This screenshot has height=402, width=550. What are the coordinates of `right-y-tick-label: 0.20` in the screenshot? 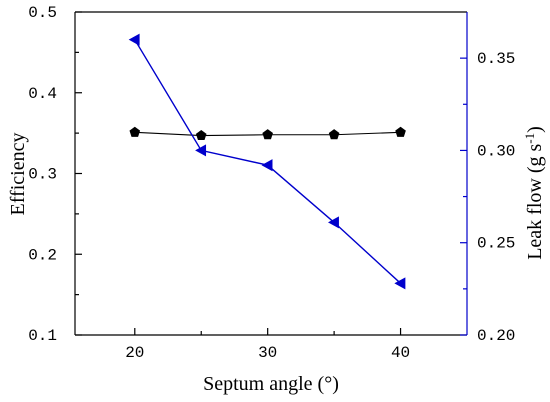 It's located at (496, 336).